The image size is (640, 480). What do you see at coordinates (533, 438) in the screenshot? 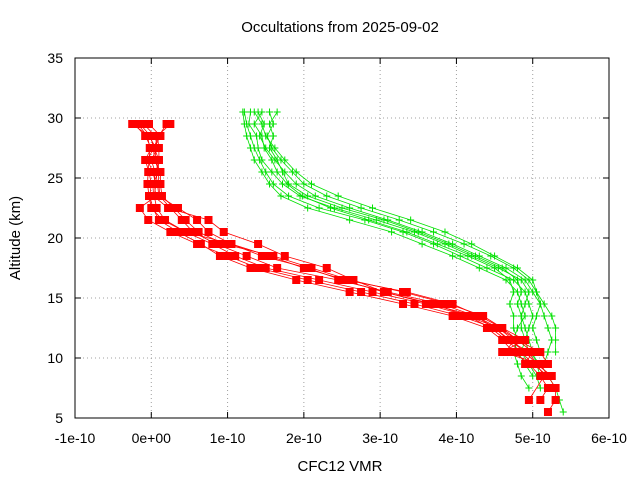
I see `x-tick-label: 5e-10` at bounding box center [533, 438].